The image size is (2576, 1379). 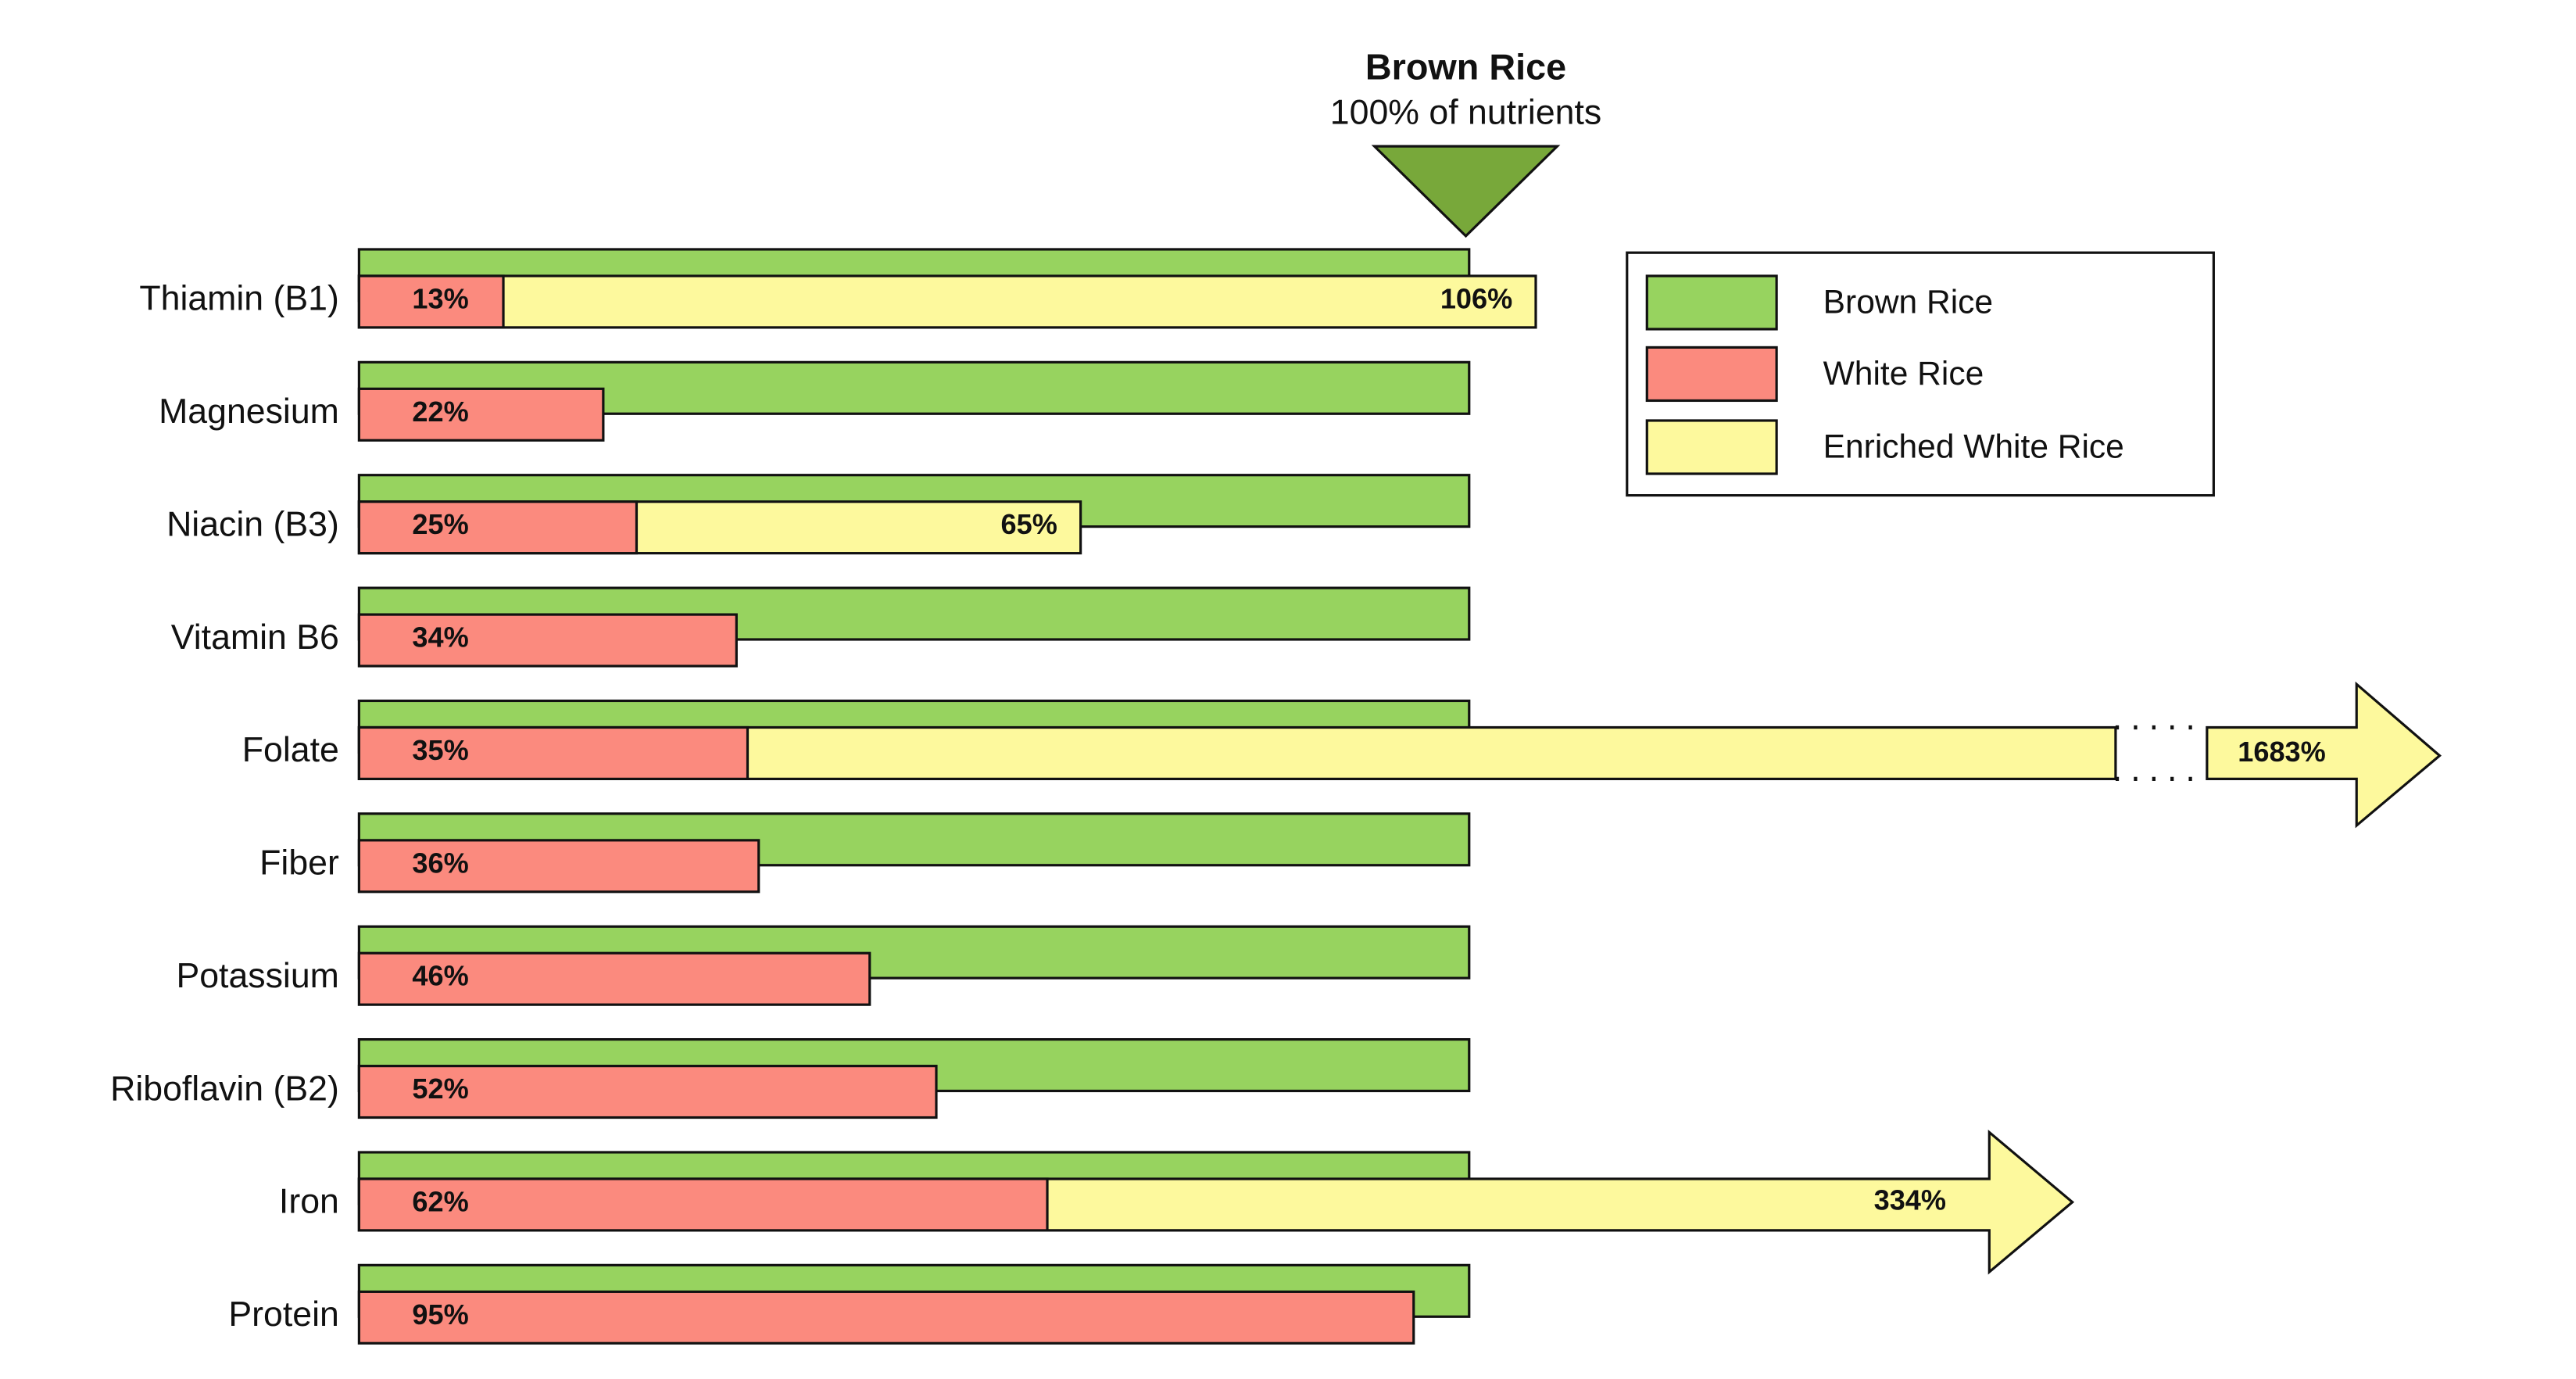 What do you see at coordinates (224, 1088) in the screenshot?
I see `category-label: Riboflavin (B2)` at bounding box center [224, 1088].